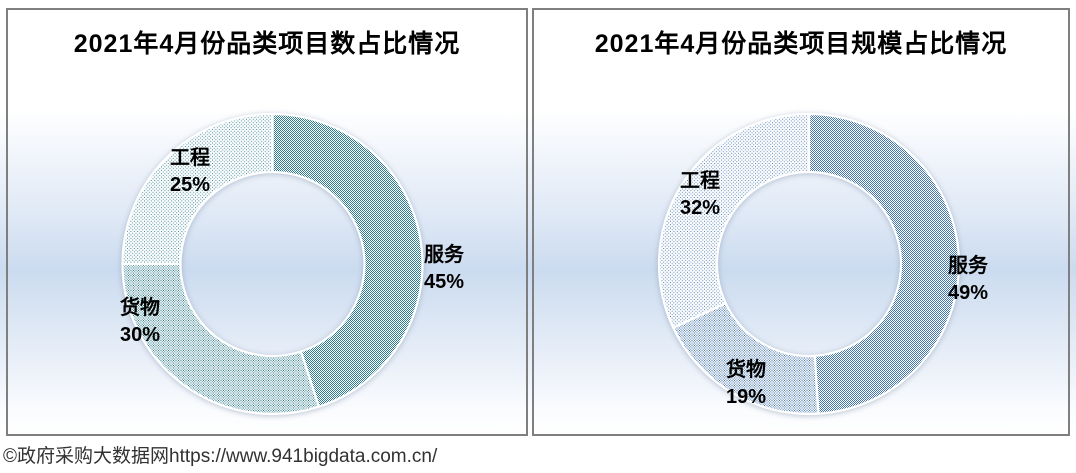 The width and height of the screenshot is (1076, 473). What do you see at coordinates (700, 195) in the screenshot?
I see `donut-label-engineering: 工程 32%` at bounding box center [700, 195].